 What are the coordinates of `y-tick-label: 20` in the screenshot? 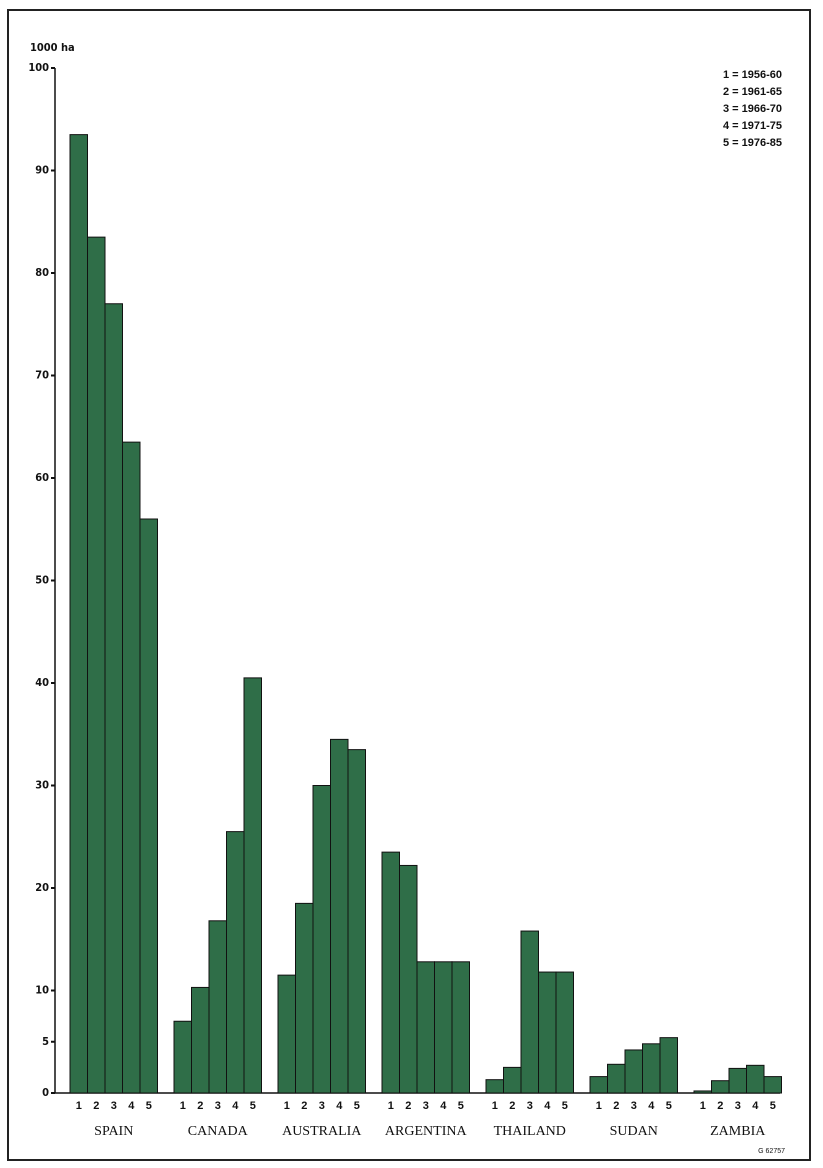 It's located at (42, 887).